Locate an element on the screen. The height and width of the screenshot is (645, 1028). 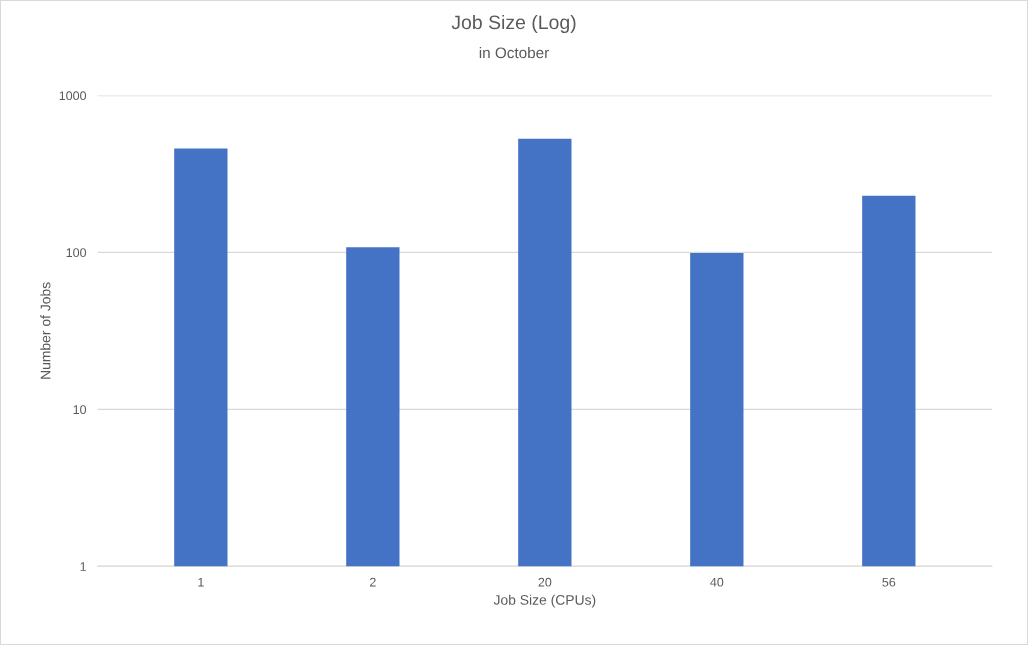
y-tick-label: 10 is located at coordinates (80, 410).